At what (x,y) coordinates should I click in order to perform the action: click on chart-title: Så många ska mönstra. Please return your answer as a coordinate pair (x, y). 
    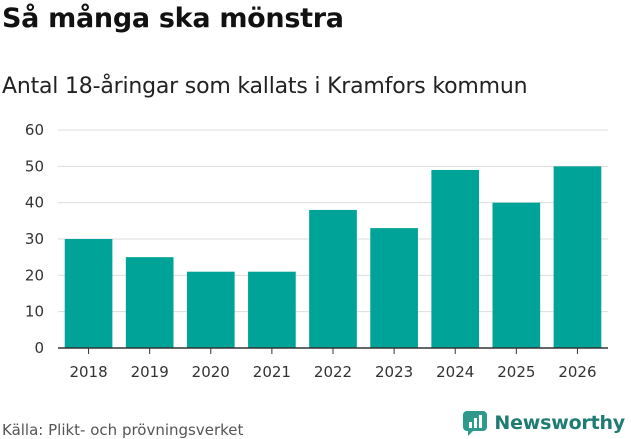
    Looking at the image, I should click on (173, 18).